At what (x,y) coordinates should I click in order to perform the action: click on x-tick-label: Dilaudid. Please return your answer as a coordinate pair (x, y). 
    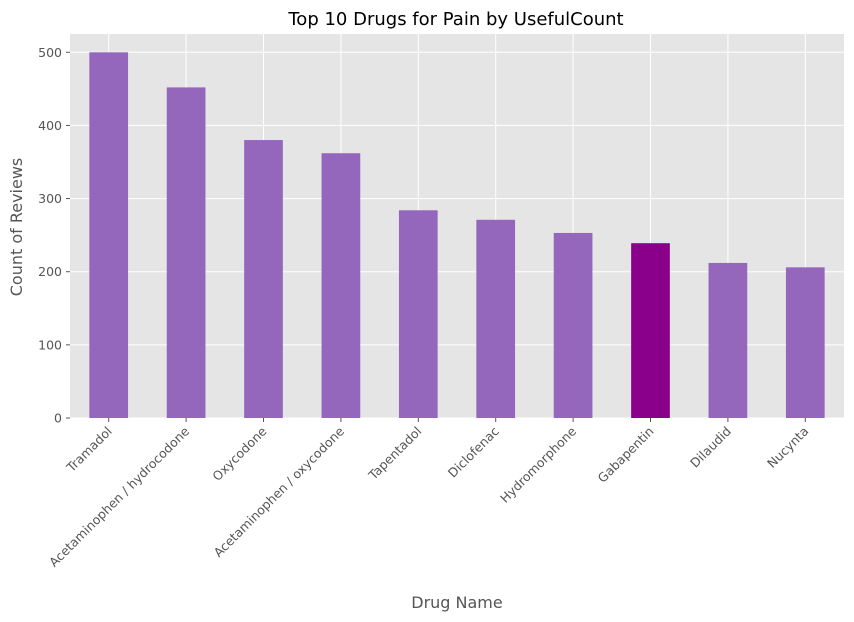
    Looking at the image, I should click on (710, 447).